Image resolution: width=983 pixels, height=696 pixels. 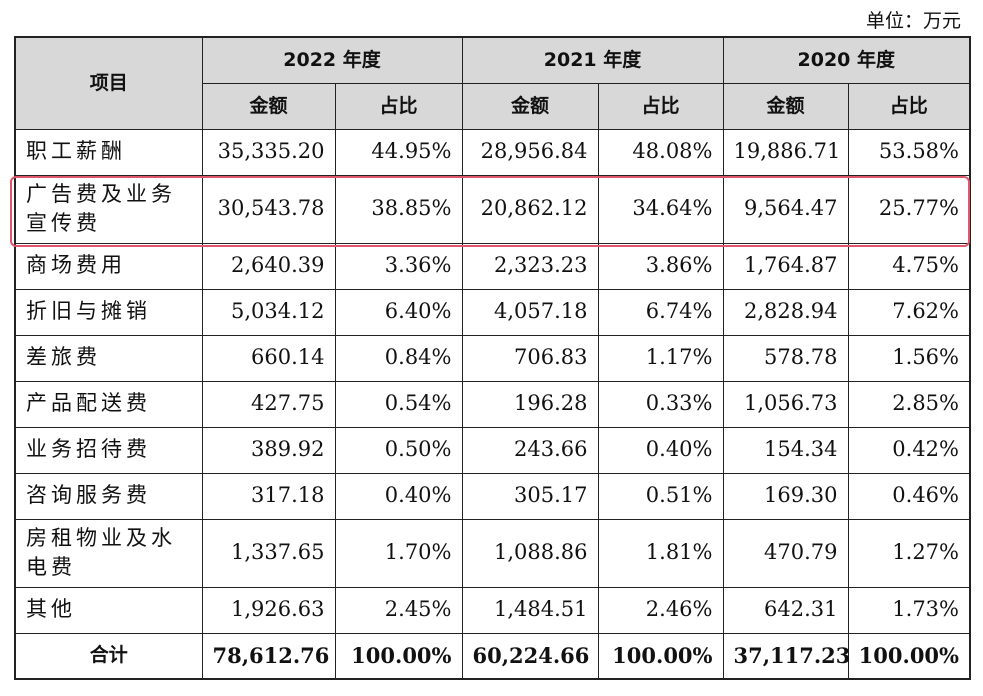 What do you see at coordinates (660, 266) in the screenshot?
I see `cell-ratio-2021: 3.86%` at bounding box center [660, 266].